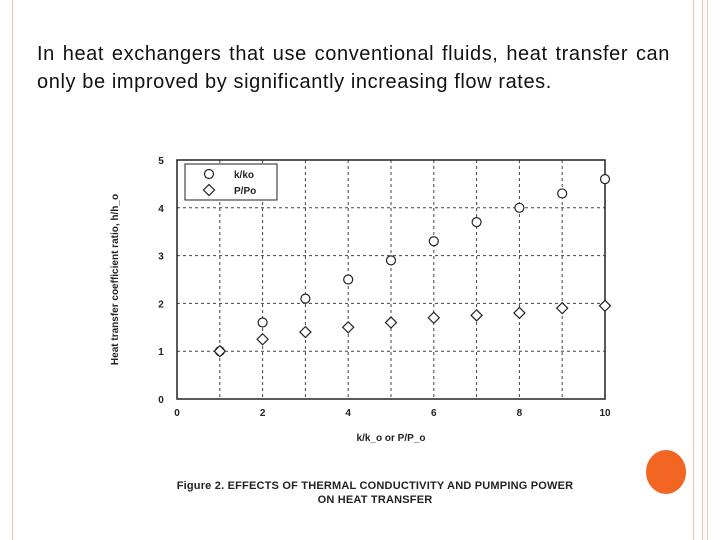  Describe the element at coordinates (263, 413) in the screenshot. I see `x-tick-label: 2` at that location.